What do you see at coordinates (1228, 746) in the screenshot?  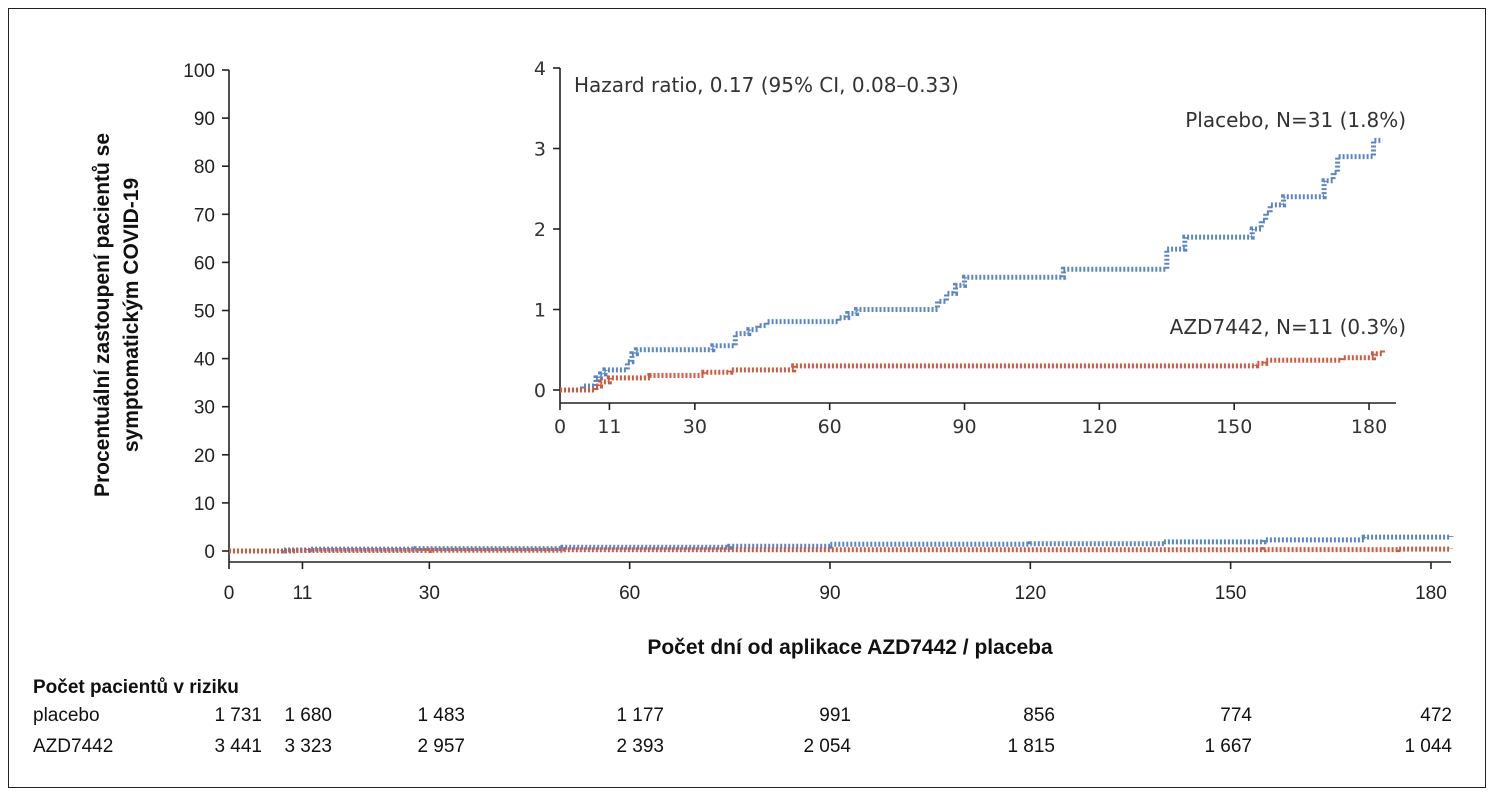 I see `risk-value-cell: 1 667` at bounding box center [1228, 746].